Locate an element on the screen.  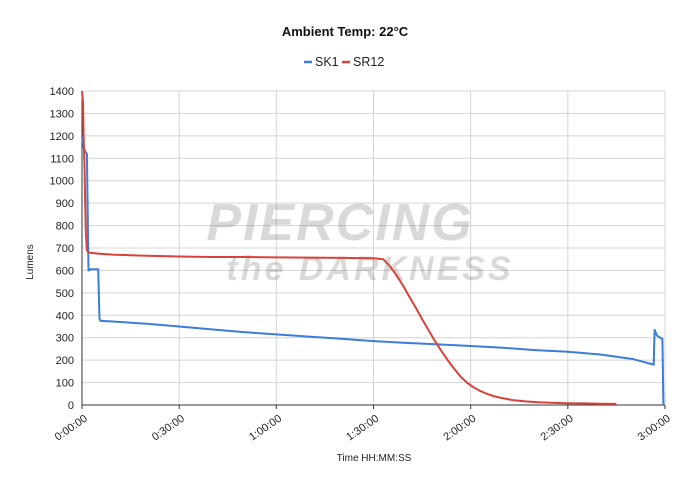
y-tick-label: 1200 is located at coordinates (62, 137).